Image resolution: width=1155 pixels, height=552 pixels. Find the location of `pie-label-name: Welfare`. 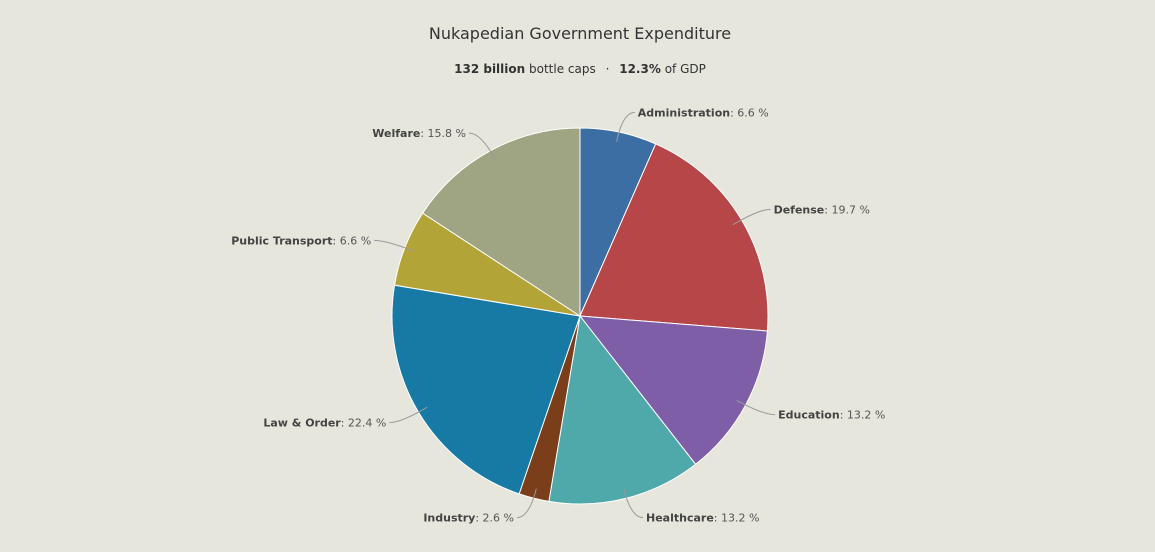

pie-label-name: Welfare is located at coordinates (396, 133).